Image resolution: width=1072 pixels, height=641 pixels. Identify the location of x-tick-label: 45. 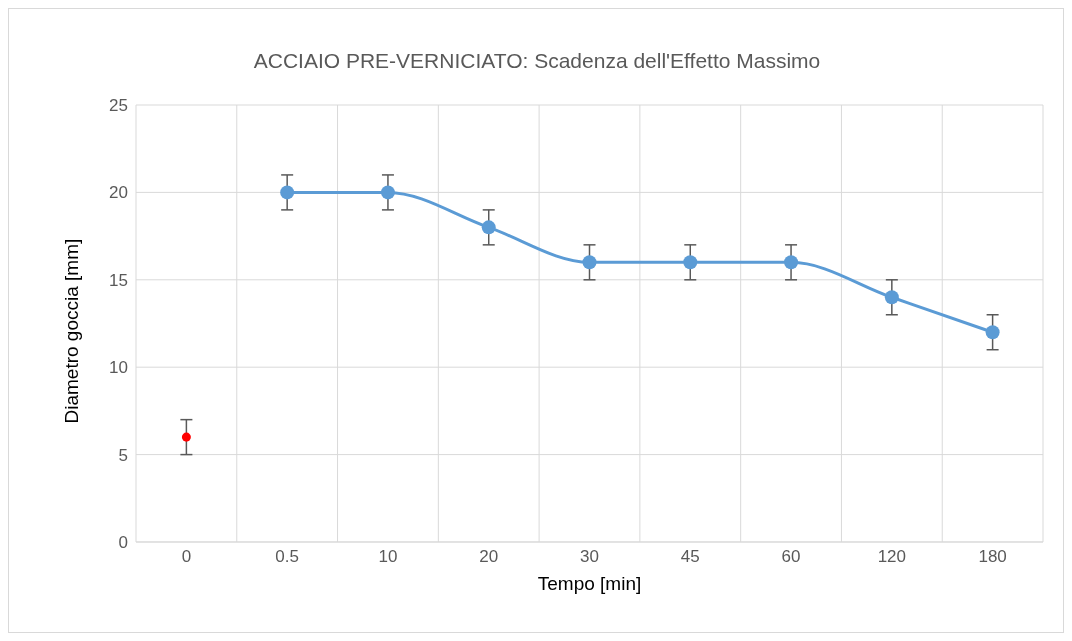
(690, 557).